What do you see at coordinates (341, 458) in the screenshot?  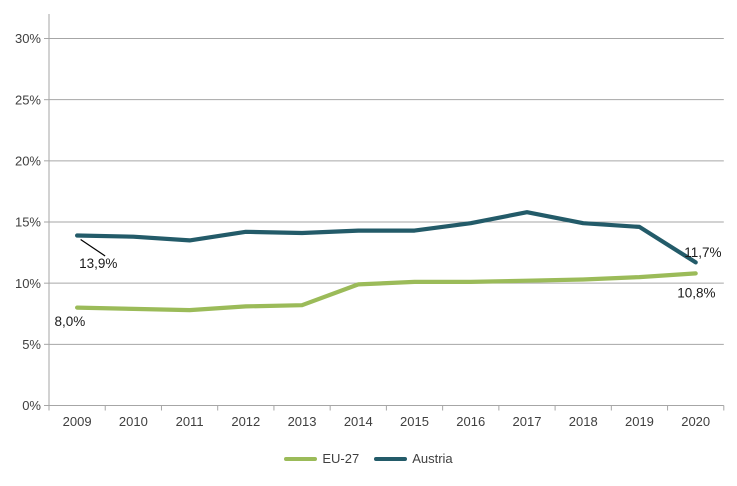 I see `legend-label-eu-27: EU-27` at bounding box center [341, 458].